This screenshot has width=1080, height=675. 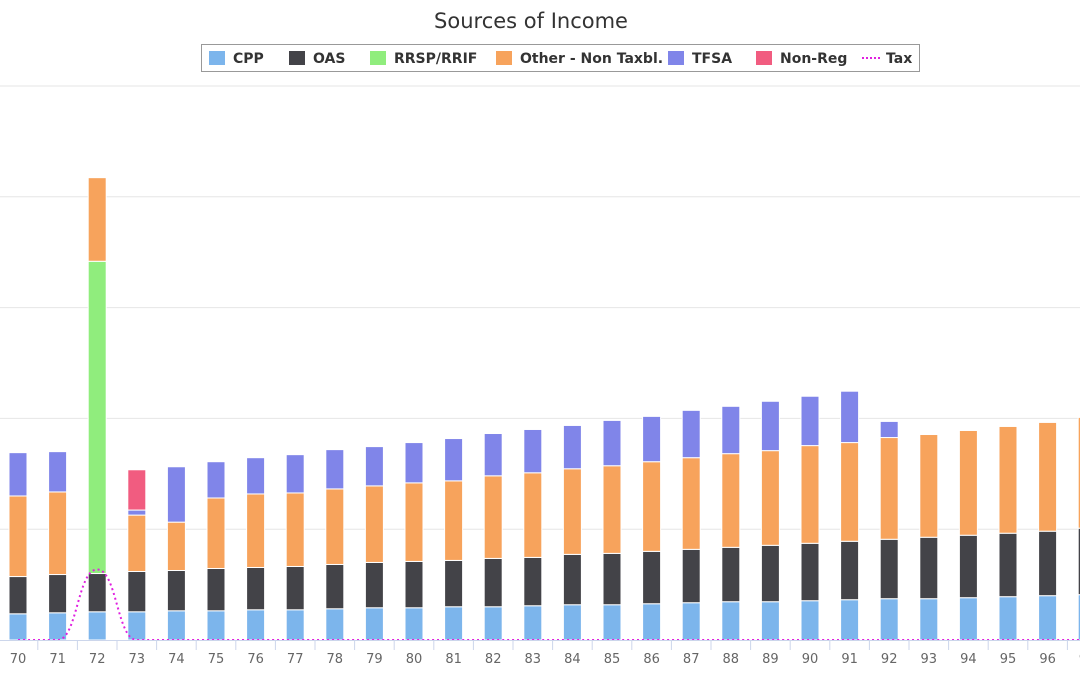 What do you see at coordinates (579, 59) in the screenshot?
I see `legend-item: Other - Non Taxbl.` at bounding box center [579, 59].